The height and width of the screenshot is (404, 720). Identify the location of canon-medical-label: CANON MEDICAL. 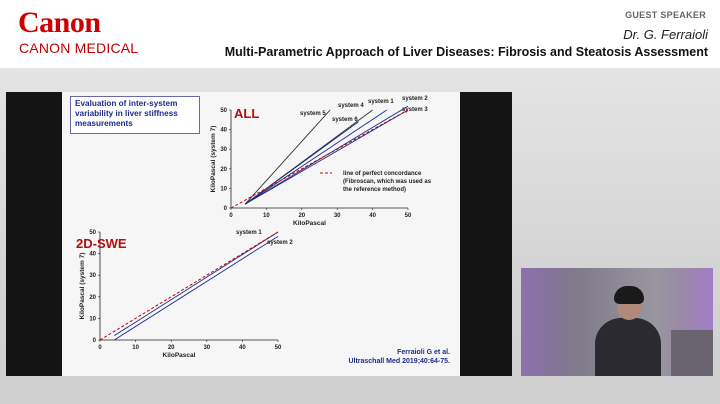
(79, 48).